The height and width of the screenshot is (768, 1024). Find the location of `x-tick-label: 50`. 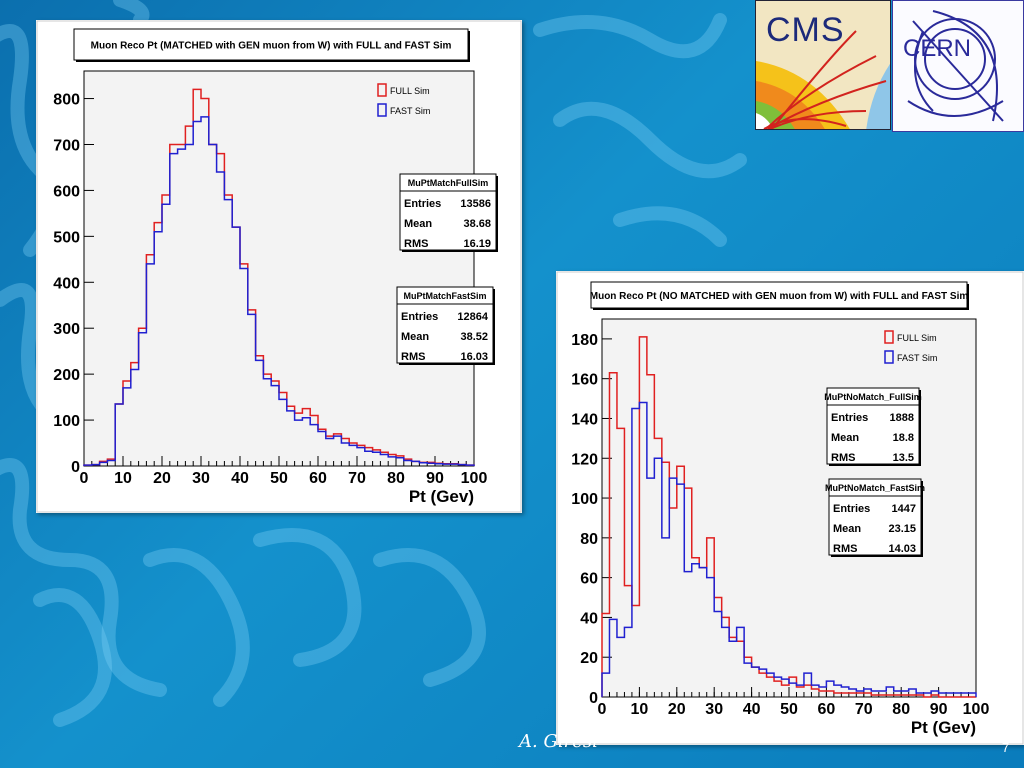

x-tick-label: 50 is located at coordinates (789, 709).